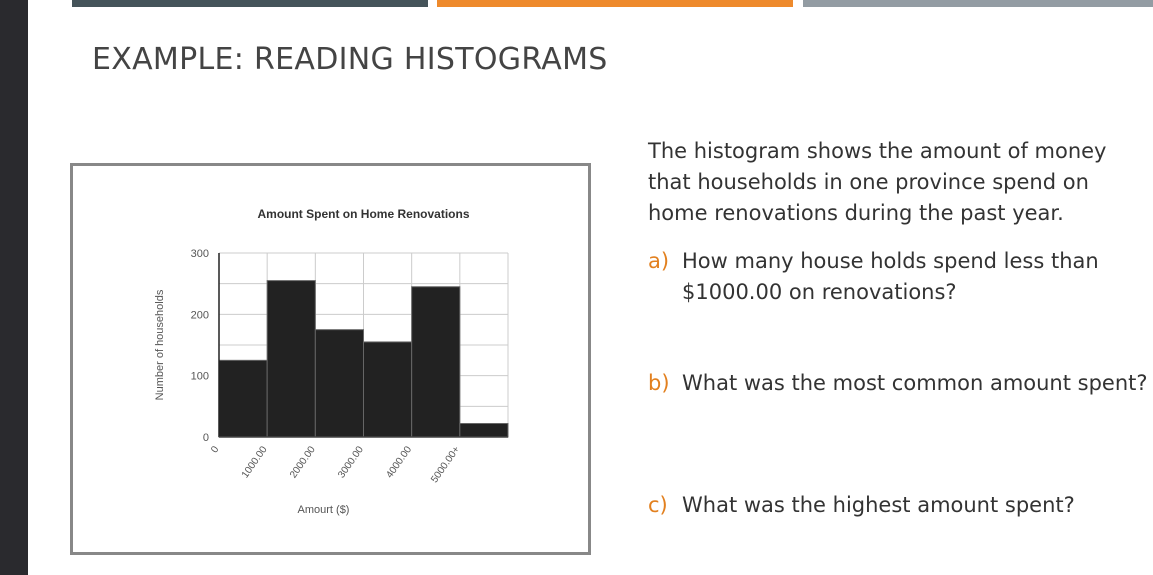 Image resolution: width=1153 pixels, height=575 pixels. What do you see at coordinates (200, 377) in the screenshot?
I see `y-tick-label: 100` at bounding box center [200, 377].